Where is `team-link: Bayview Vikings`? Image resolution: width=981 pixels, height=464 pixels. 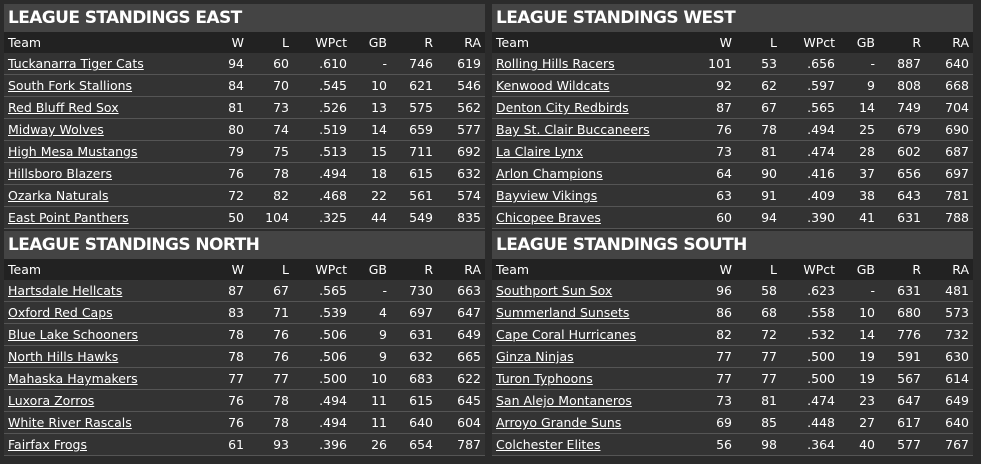 team-link: Bayview Vikings is located at coordinates (547, 195).